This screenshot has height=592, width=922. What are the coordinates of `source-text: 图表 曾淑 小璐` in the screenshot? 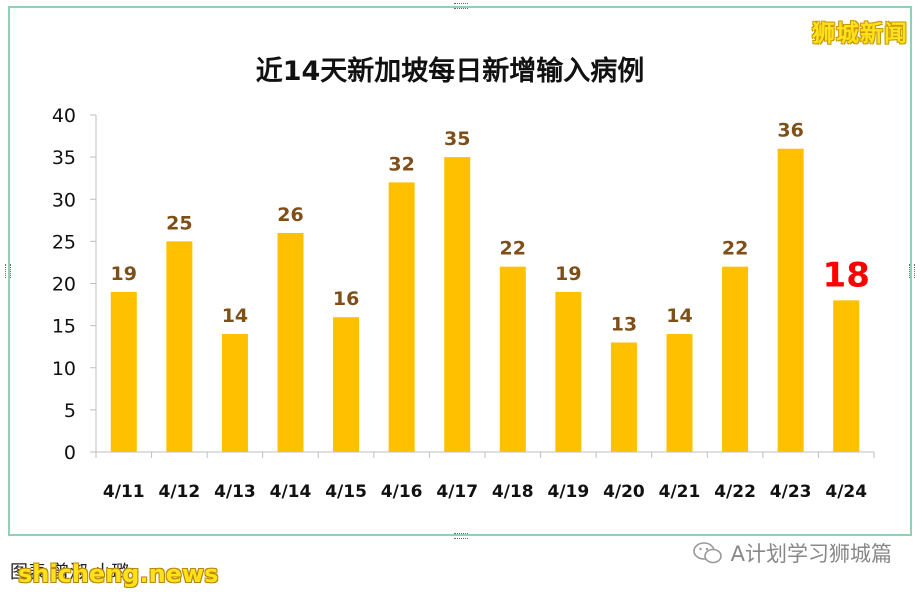 It's located at (70, 572).